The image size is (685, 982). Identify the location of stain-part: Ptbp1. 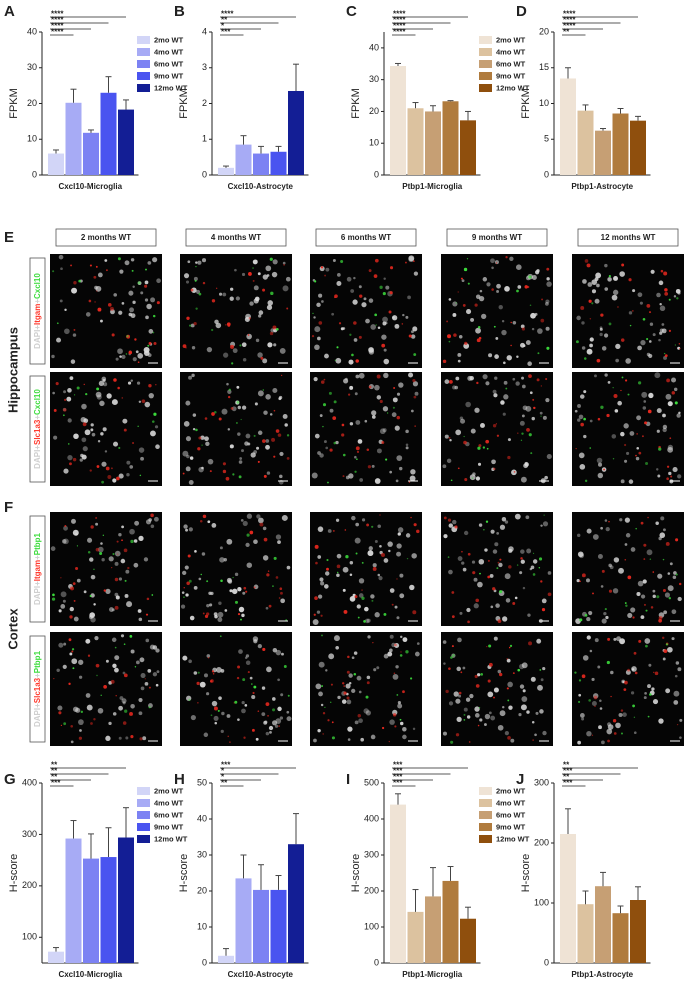
(37, 543).